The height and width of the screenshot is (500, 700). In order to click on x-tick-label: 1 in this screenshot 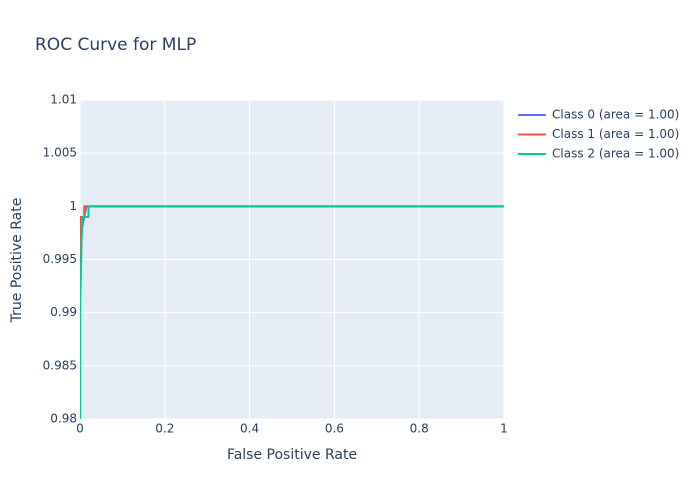, I will do `click(504, 429)`.